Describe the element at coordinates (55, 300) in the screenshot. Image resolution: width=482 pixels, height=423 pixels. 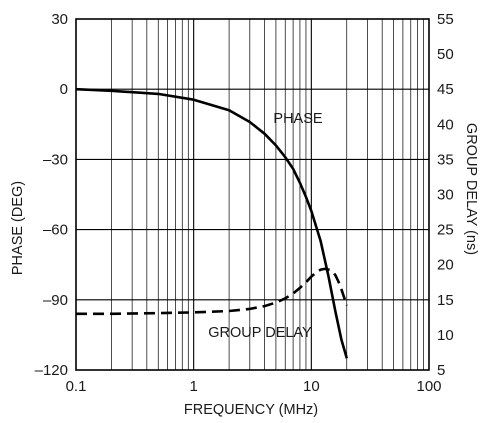
I see `y-tick-label: –90` at that location.